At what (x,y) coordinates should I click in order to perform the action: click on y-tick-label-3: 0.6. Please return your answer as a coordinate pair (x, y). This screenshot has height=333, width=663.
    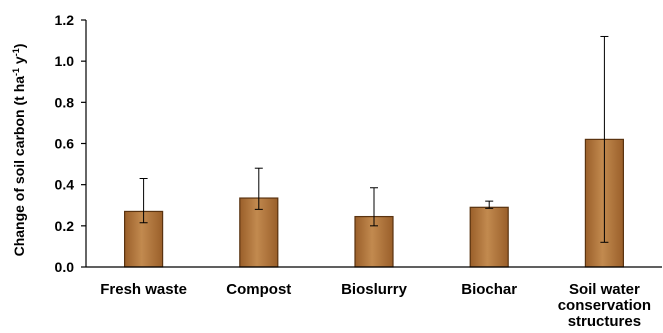
    Looking at the image, I should click on (65, 144).